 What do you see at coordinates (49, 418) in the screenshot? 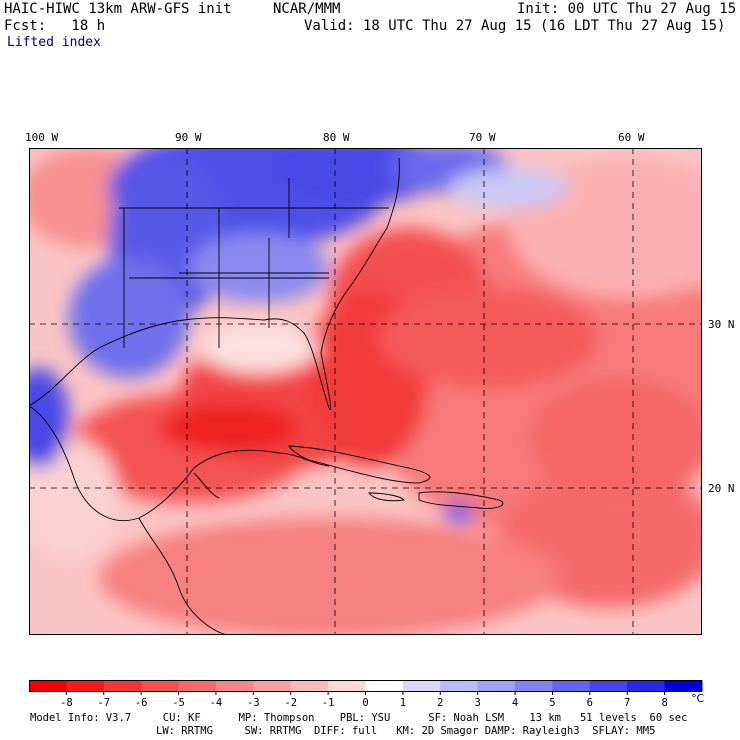
I see `west-mexico-blue` at bounding box center [49, 418].